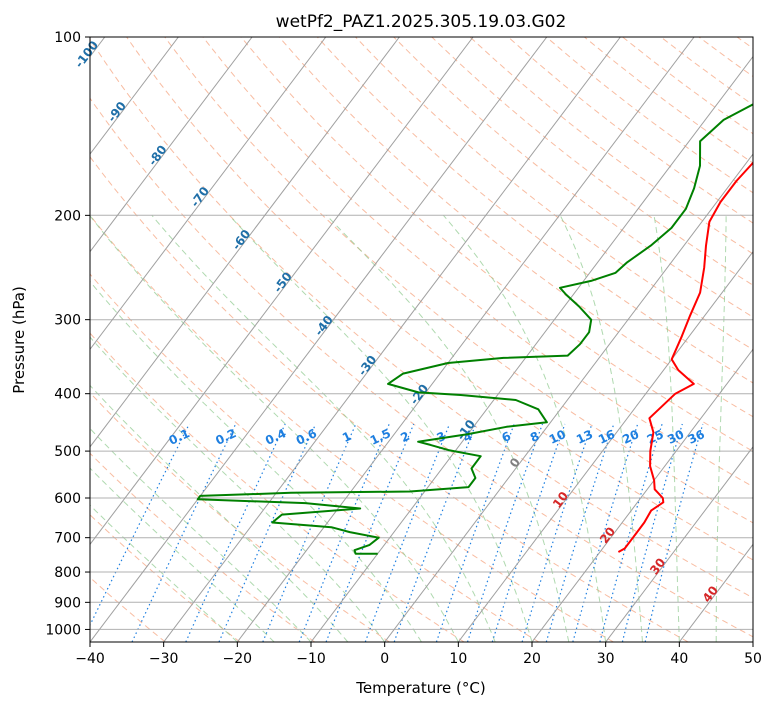 This screenshot has height=712, width=775. I want to click on y-tick-label: 400, so click(67, 395).